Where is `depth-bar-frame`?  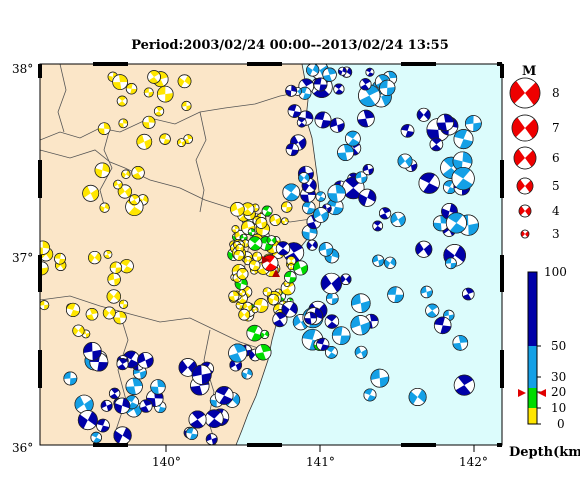 depth-bar-frame is located at coordinates (532, 348).